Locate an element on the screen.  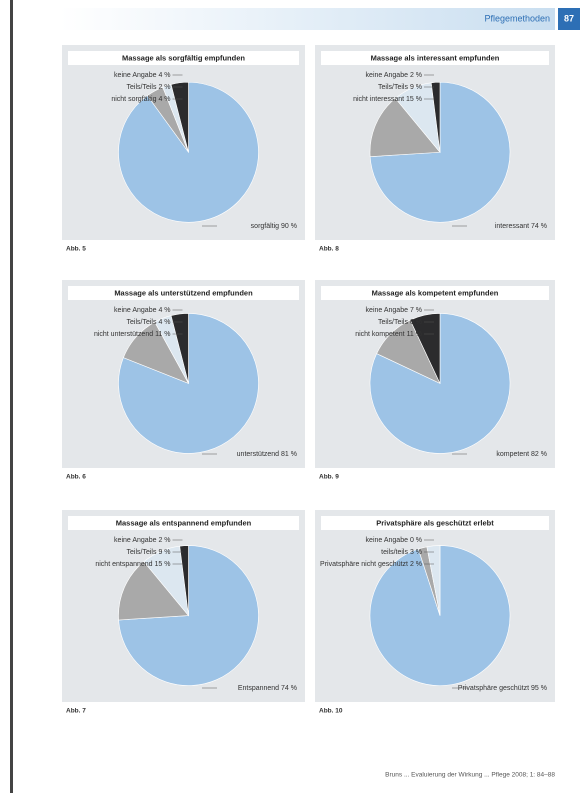
figure-caption: Abb. 10 is located at coordinates (331, 711).